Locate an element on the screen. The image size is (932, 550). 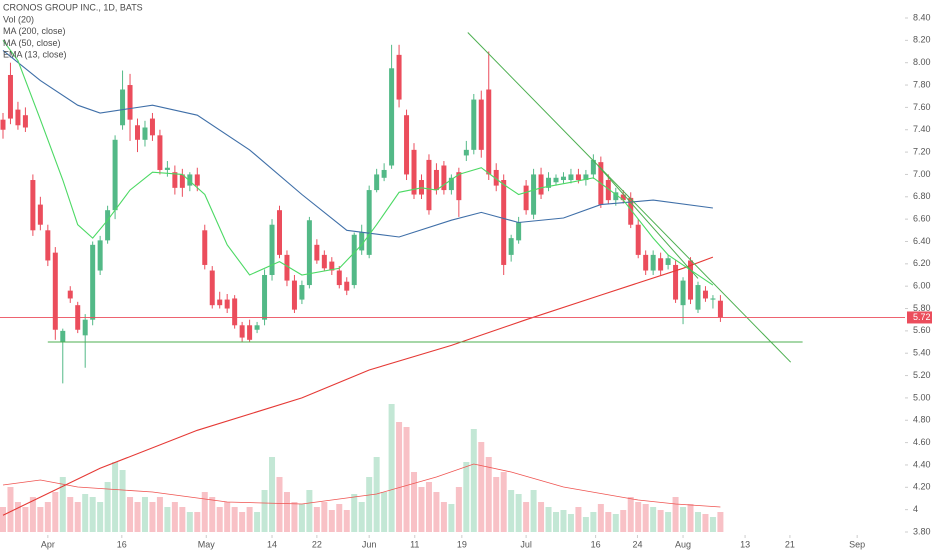
y-tick-label: 7.40 is located at coordinates (922, 129).